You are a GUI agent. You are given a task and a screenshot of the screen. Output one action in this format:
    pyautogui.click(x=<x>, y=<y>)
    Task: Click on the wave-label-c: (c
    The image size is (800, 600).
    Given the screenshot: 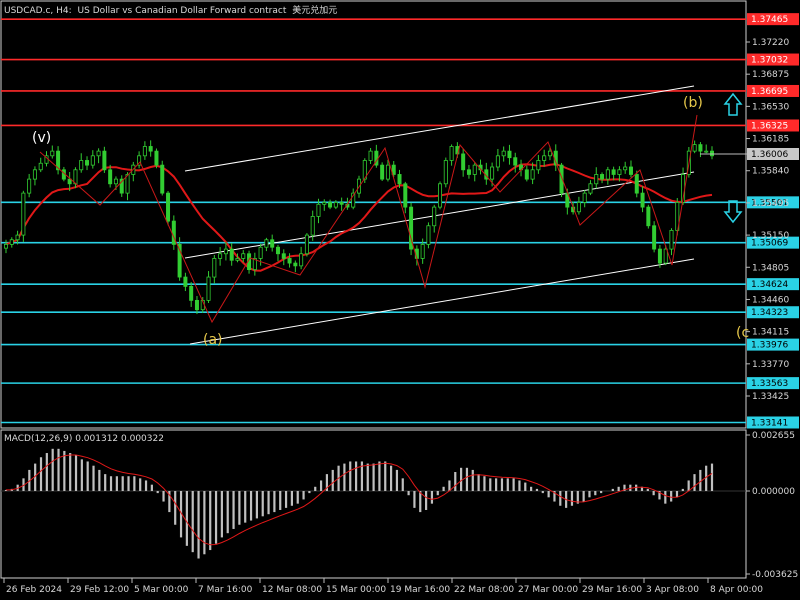 What is the action you would take?
    pyautogui.click(x=742, y=333)
    